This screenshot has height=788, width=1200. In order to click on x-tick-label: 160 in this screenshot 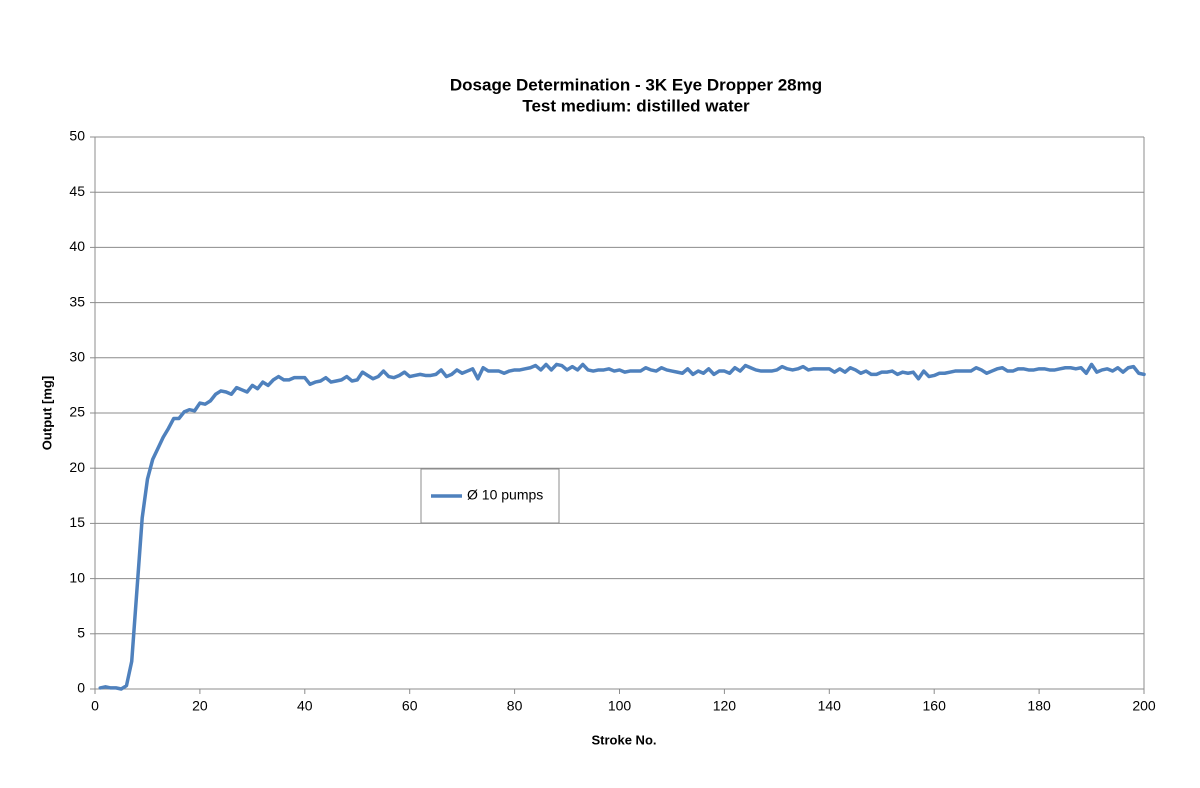, I will do `click(935, 706)`.